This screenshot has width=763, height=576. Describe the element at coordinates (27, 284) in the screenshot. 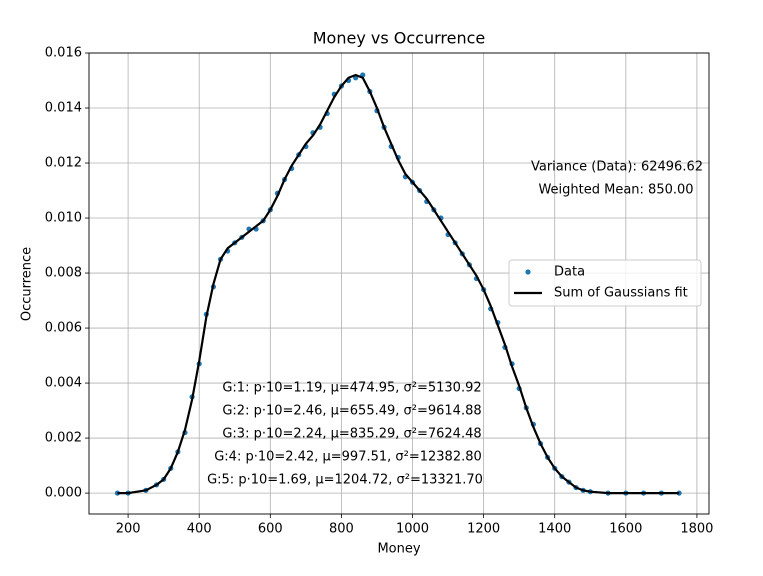

I see `y-axis-label: Occurrence` at that location.